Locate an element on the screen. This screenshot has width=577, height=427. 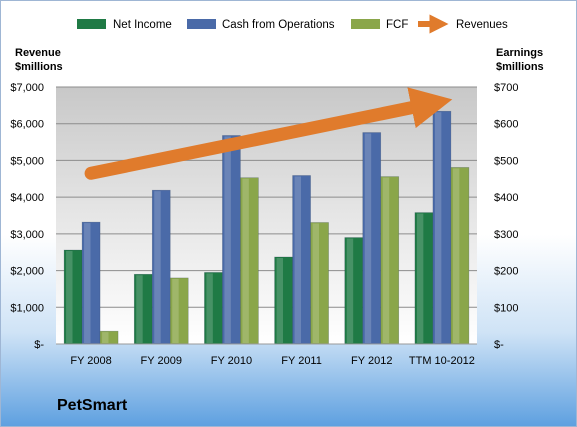
right-axis-ticks: $- $100 $200 $300 $400 $500 $600 $700 is located at coordinates (506, 216).